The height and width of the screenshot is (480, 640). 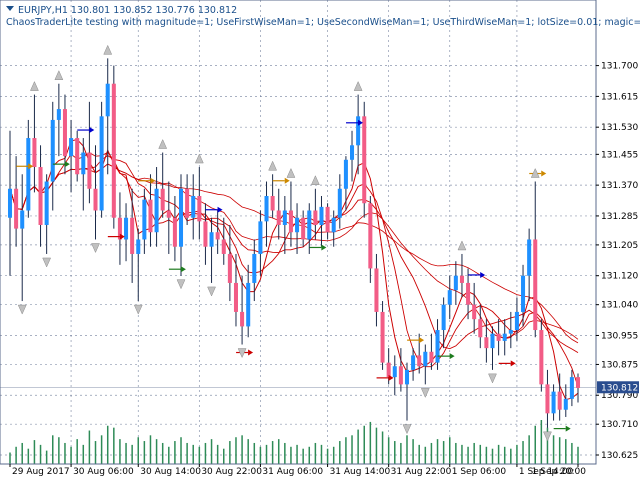 What do you see at coordinates (619, 365) in the screenshot?
I see `y-tick-label: 130.875` at bounding box center [619, 365].